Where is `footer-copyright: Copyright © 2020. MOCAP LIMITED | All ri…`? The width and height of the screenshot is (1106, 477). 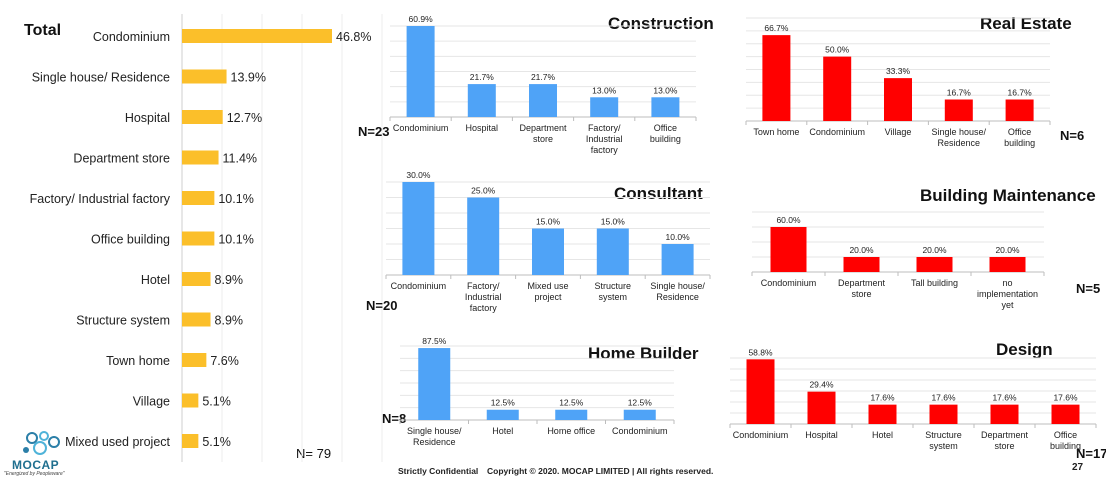
footer-copyright: Copyright © 2020. MOCAP LIMITED | All ri… is located at coordinates (600, 471).